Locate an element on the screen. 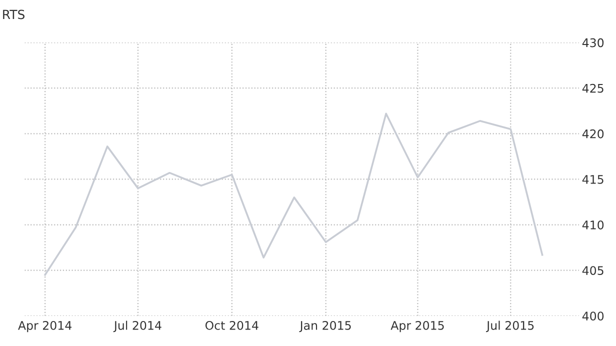  y-tick-label: 405 is located at coordinates (593, 270).